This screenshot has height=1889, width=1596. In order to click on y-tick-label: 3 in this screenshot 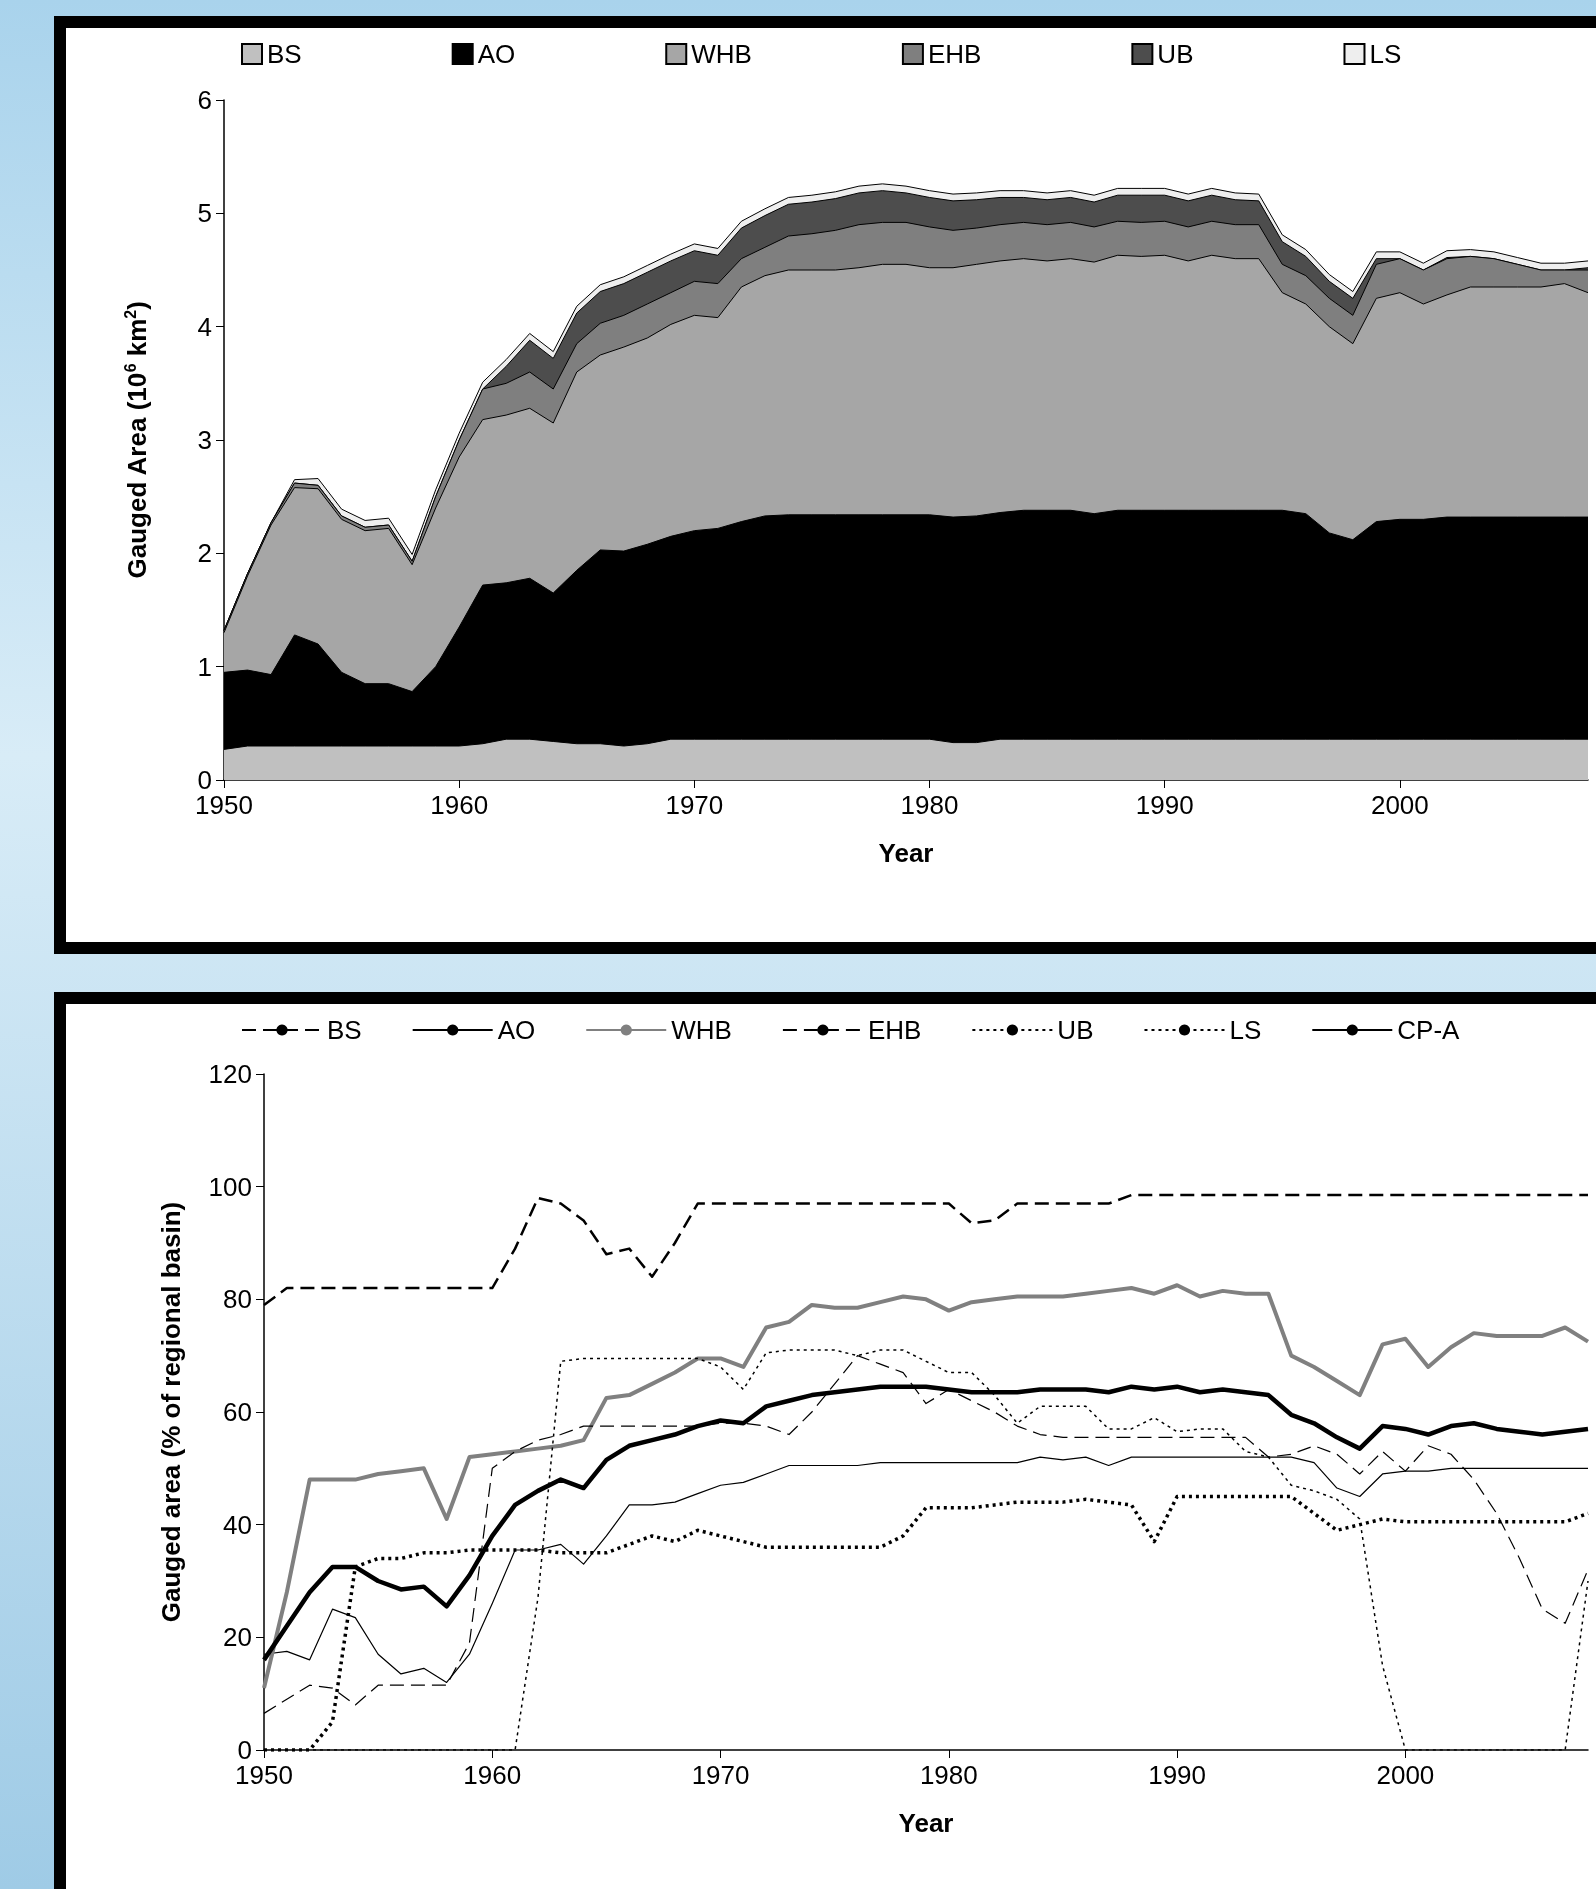, I will do `click(204, 440)`.